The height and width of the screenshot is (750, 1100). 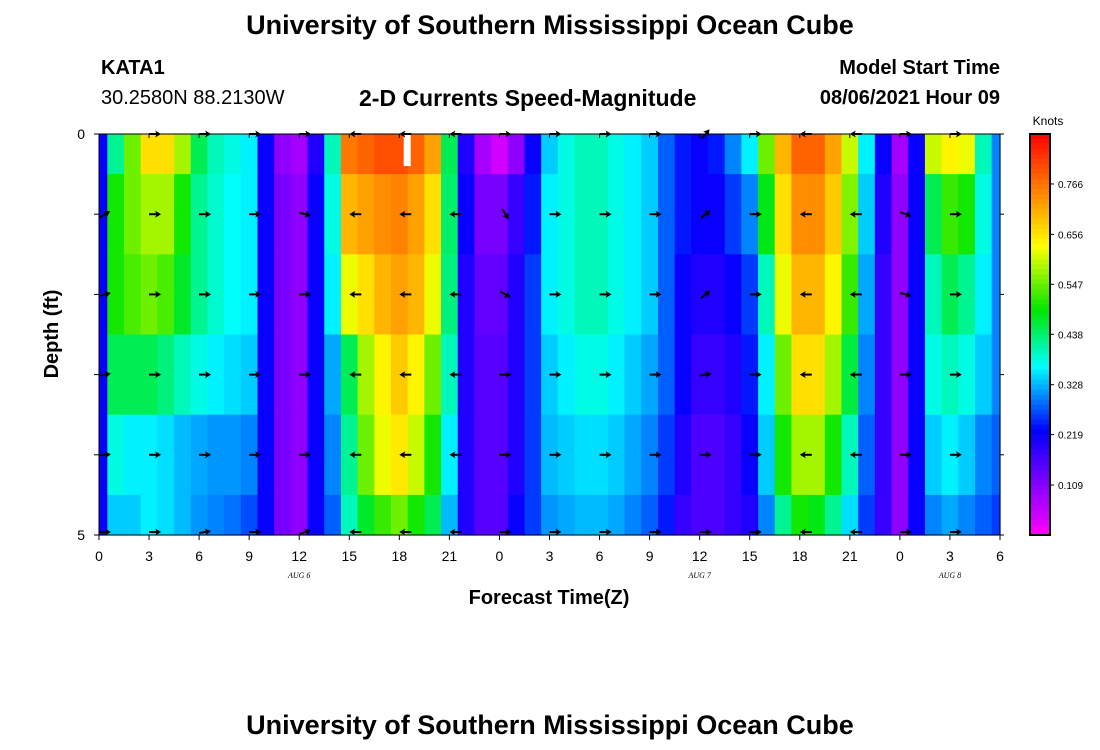 What do you see at coordinates (349, 556) in the screenshot?
I see `x-tick-label: 15` at bounding box center [349, 556].